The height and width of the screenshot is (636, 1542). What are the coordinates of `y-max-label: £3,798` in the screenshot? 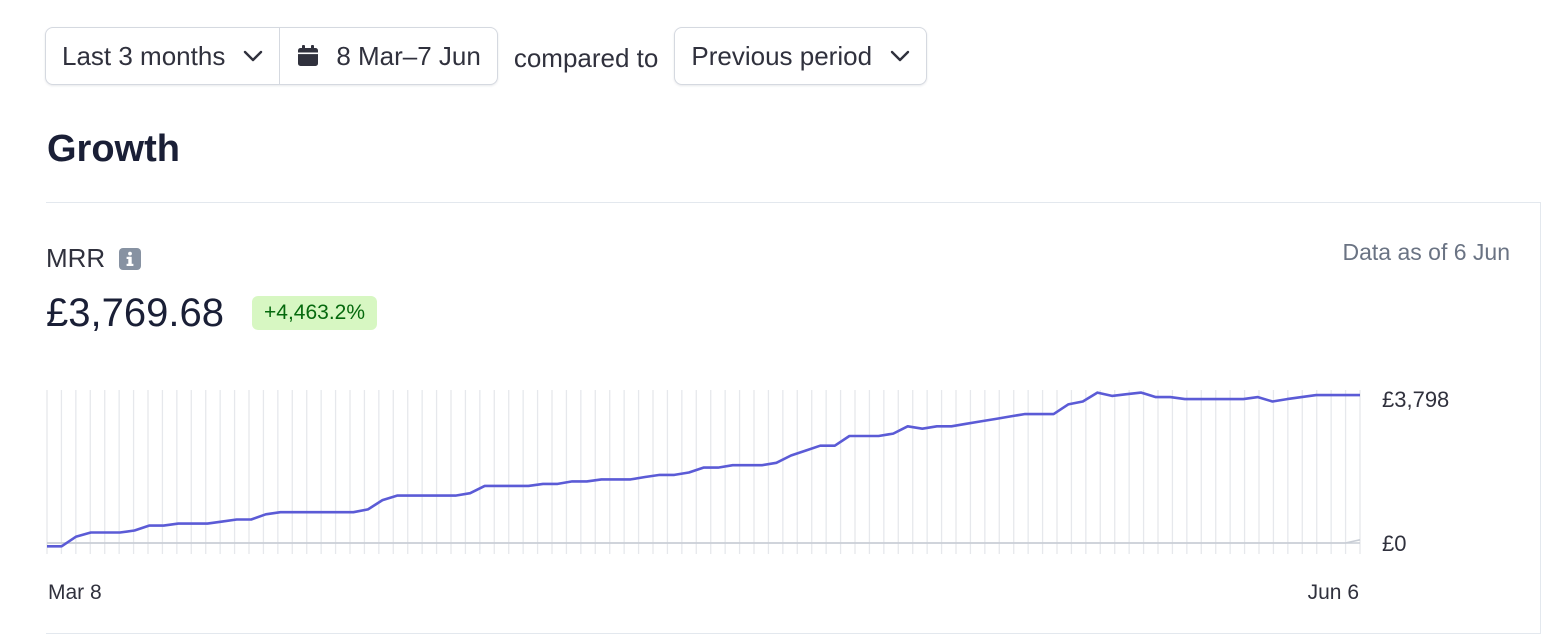 It's located at (1415, 399).